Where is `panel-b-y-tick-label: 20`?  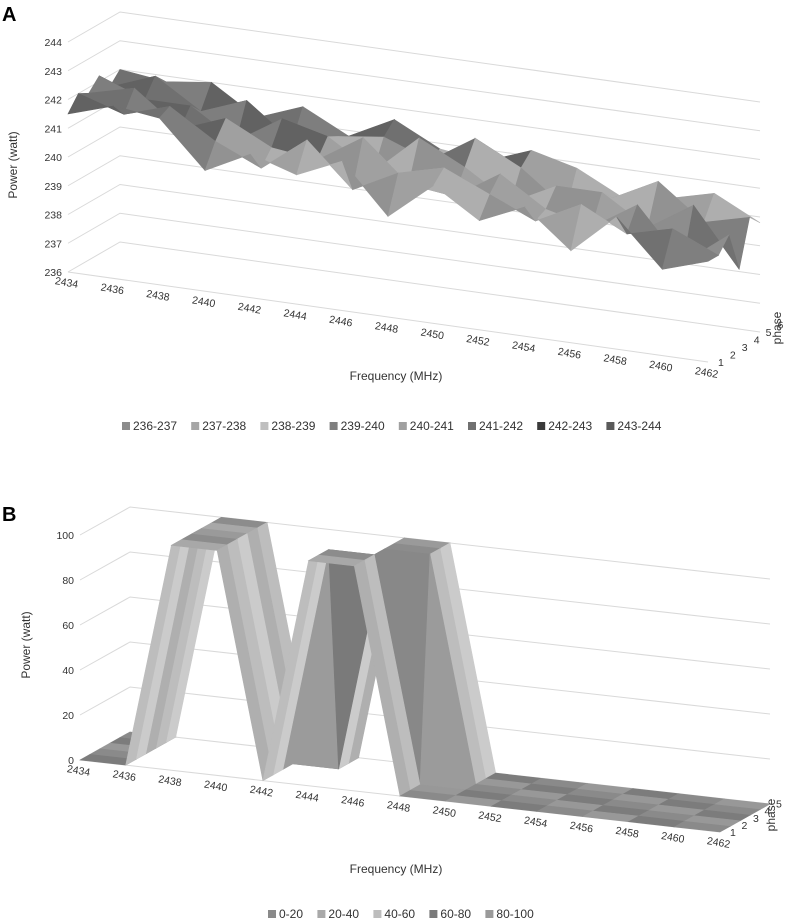 panel-b-y-tick-label: 20 is located at coordinates (68, 716).